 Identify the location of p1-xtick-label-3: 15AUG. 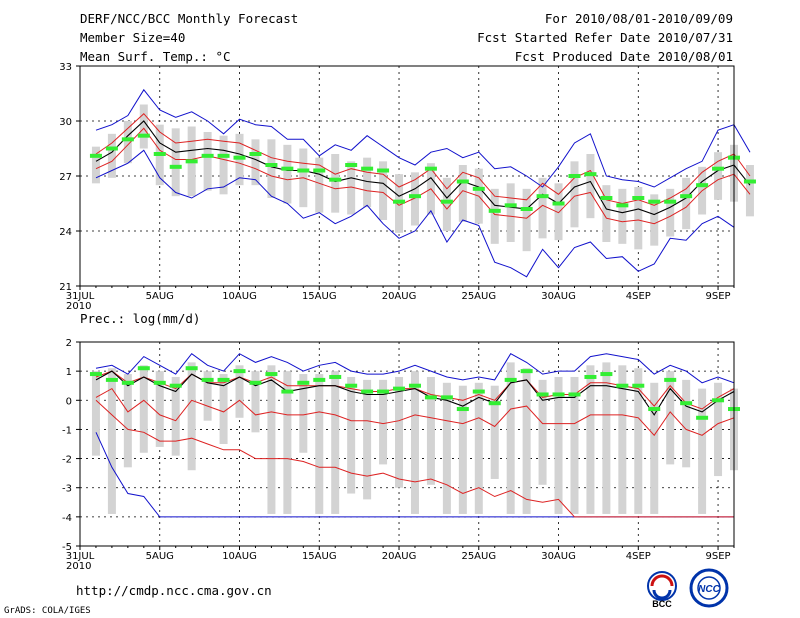
(319, 556).